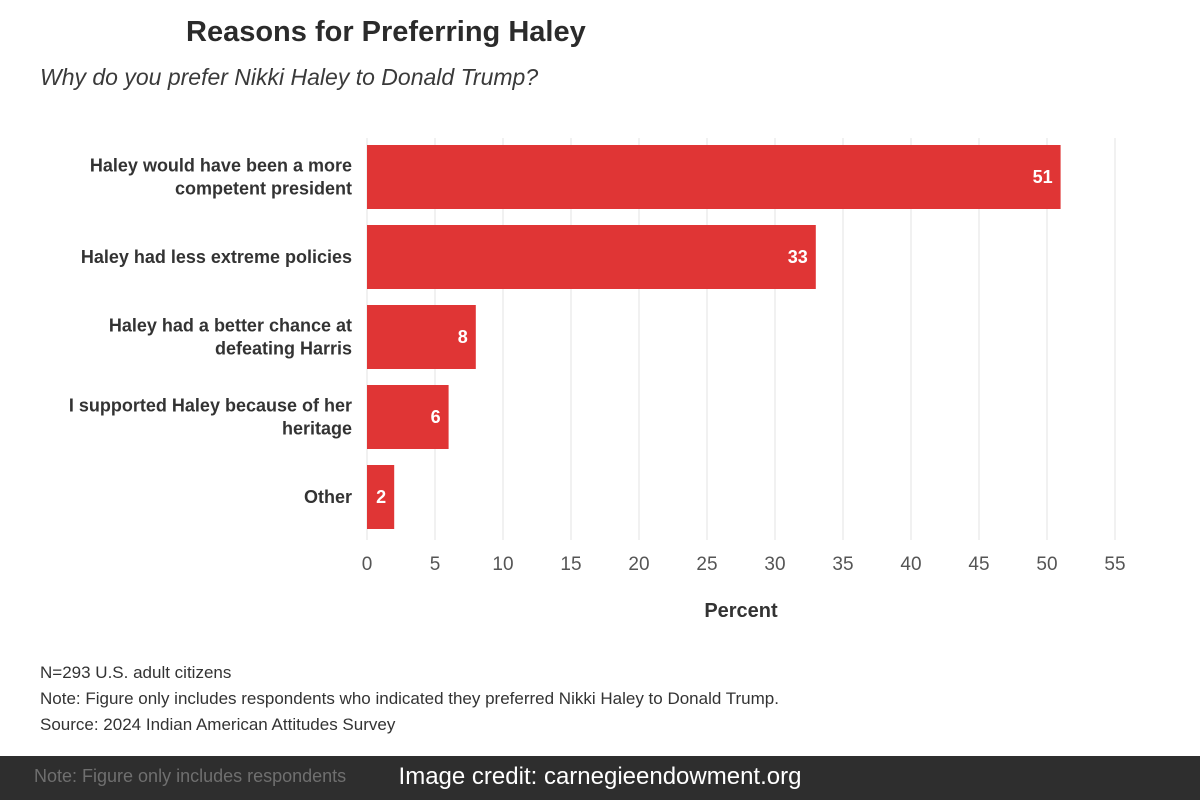  What do you see at coordinates (283, 349) in the screenshot?
I see `category-label-line: defeating Harris` at bounding box center [283, 349].